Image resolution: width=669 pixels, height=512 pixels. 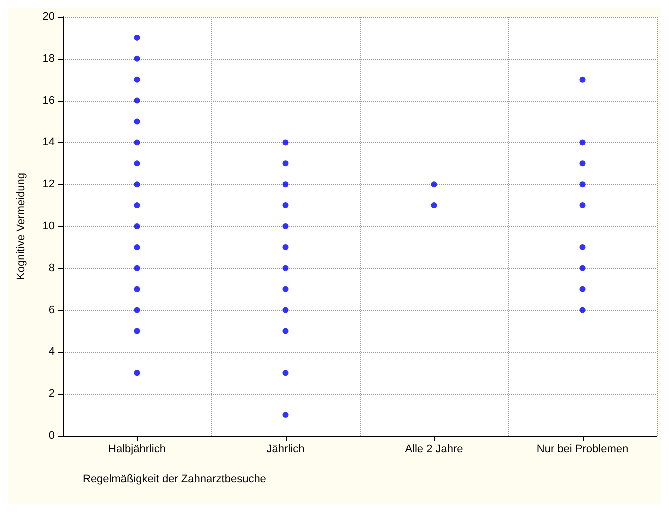 I want to click on y-tick-label: 4, so click(x=51, y=352).